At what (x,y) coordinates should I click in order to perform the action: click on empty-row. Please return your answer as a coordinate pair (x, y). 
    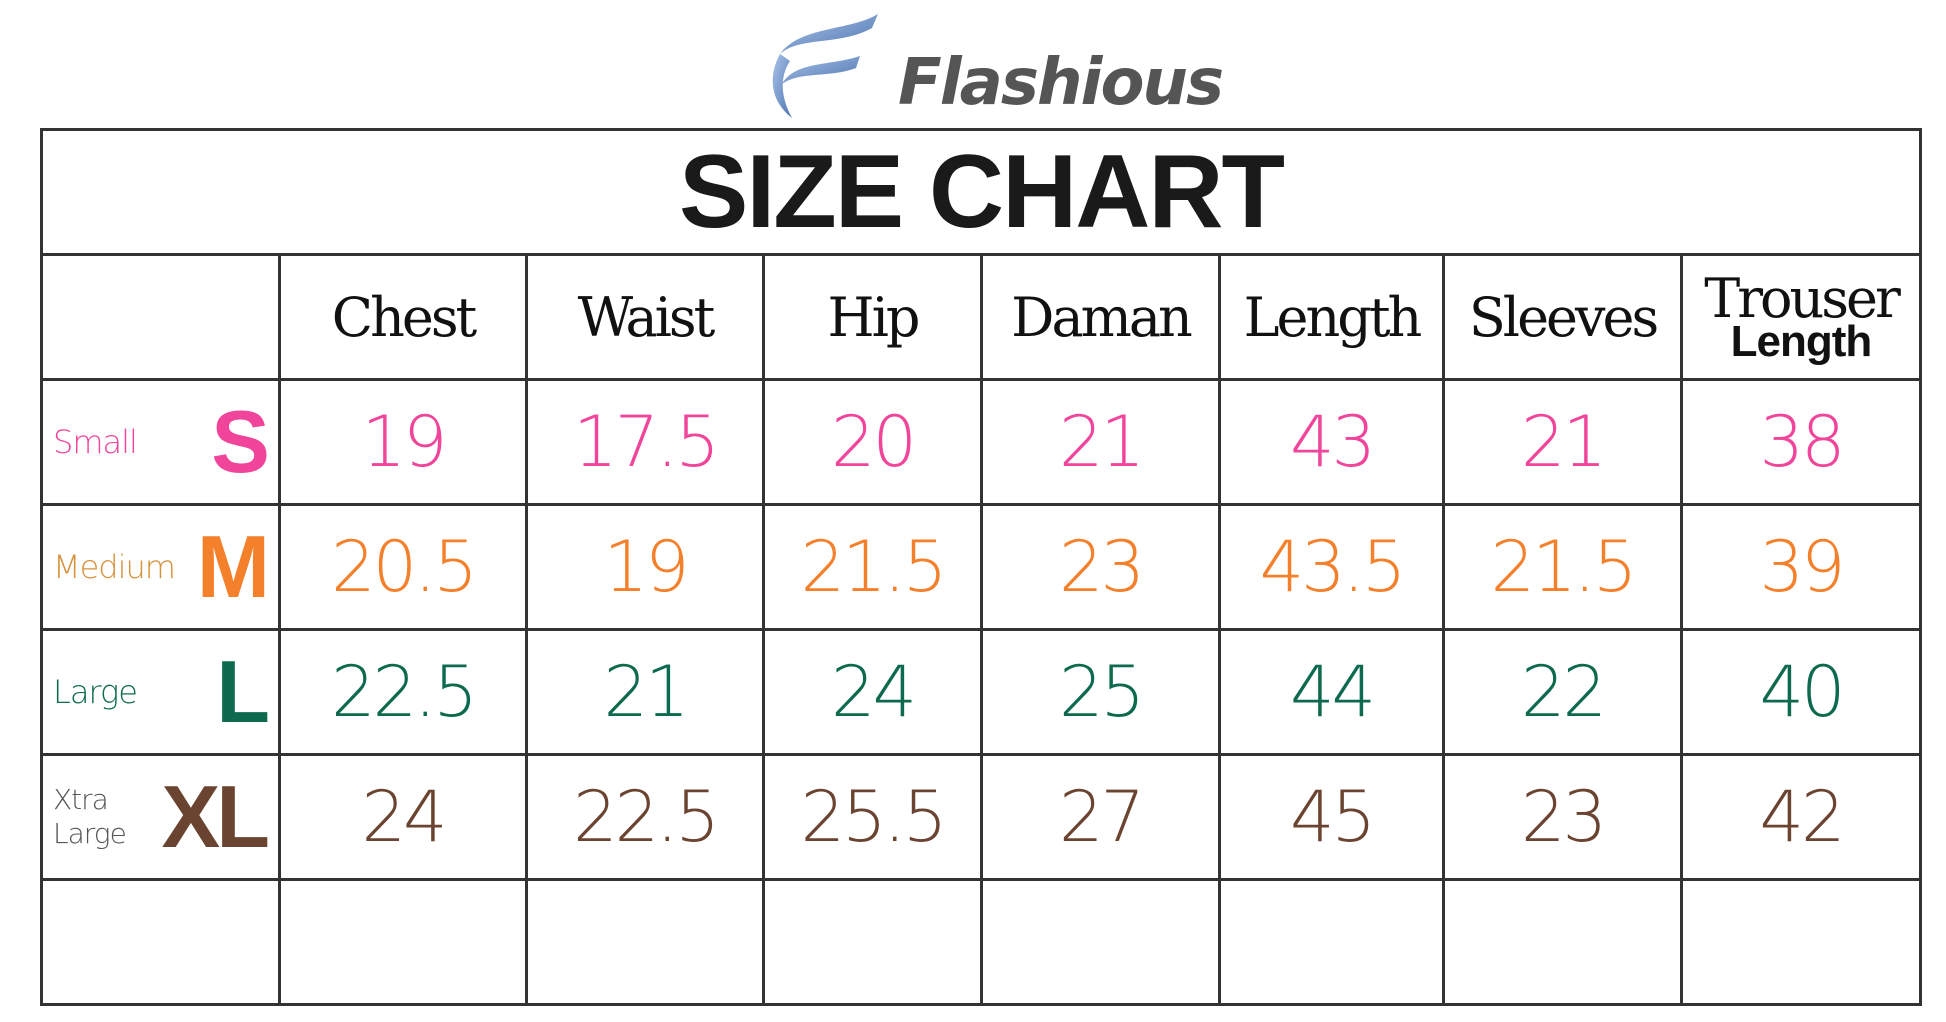
    Looking at the image, I should click on (981, 942).